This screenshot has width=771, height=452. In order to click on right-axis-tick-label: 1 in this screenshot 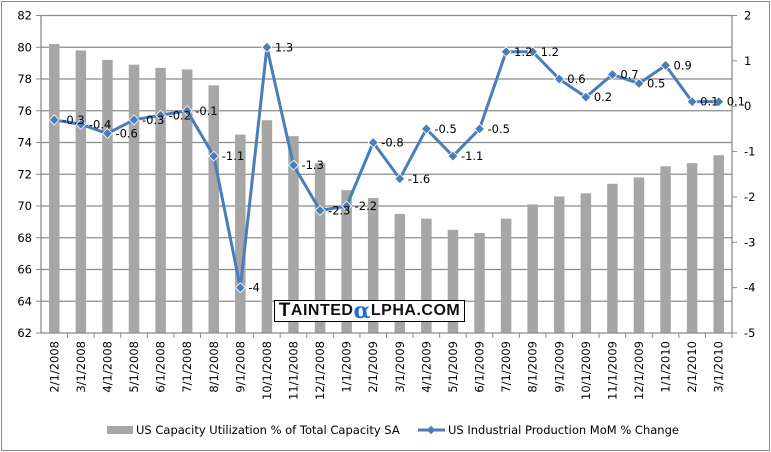, I will do `click(747, 61)`.